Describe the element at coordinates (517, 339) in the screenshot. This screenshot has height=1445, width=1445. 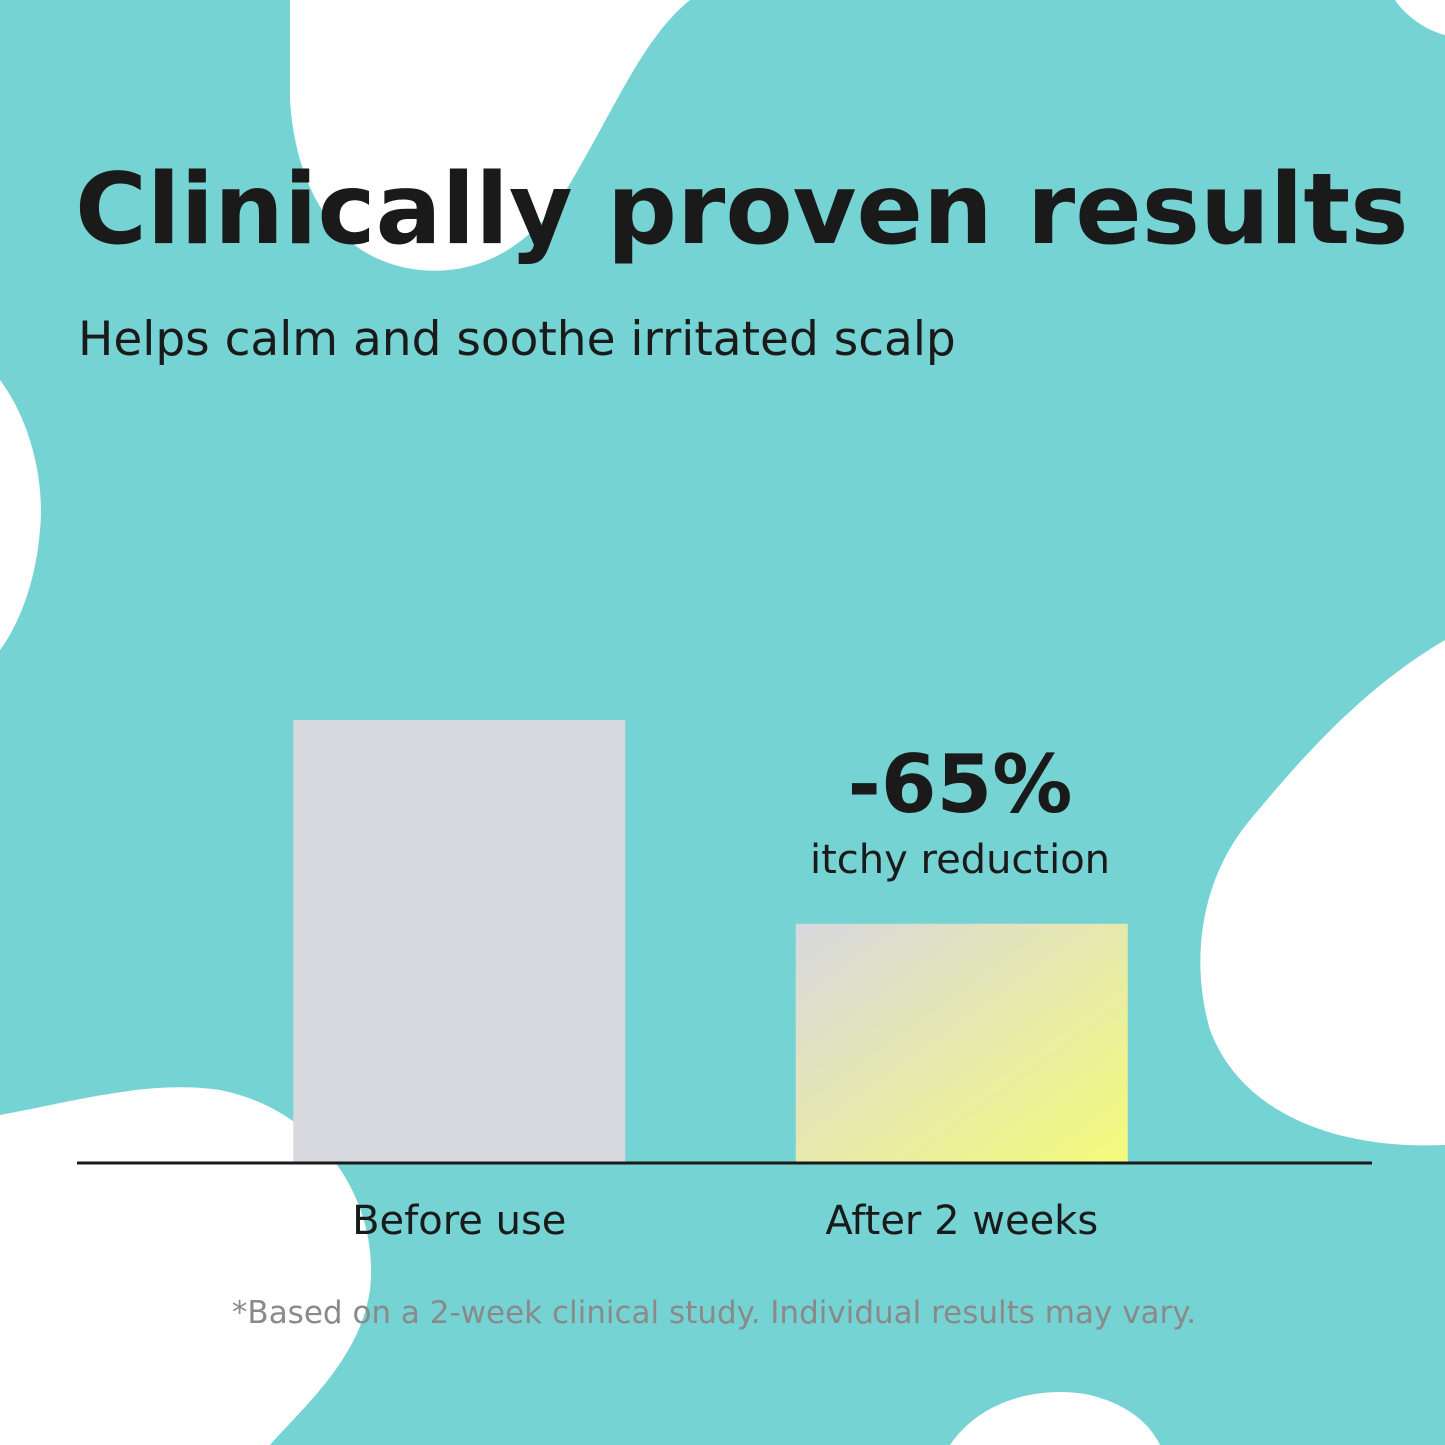
I see `subtitle: Helps calm and soothe irritated scalp` at that location.